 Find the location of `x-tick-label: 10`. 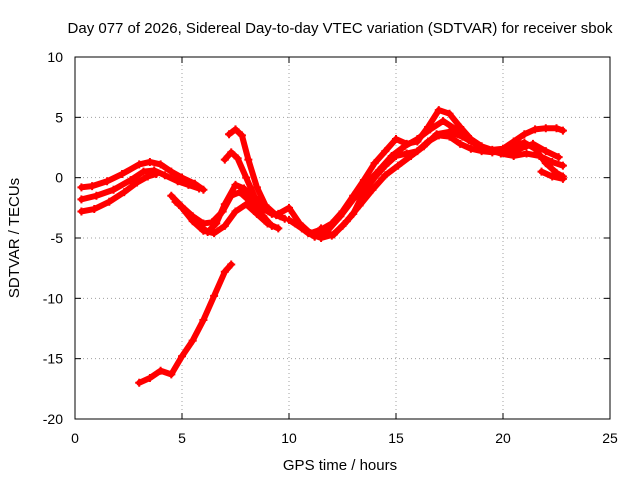

x-tick-label: 10 is located at coordinates (289, 438).